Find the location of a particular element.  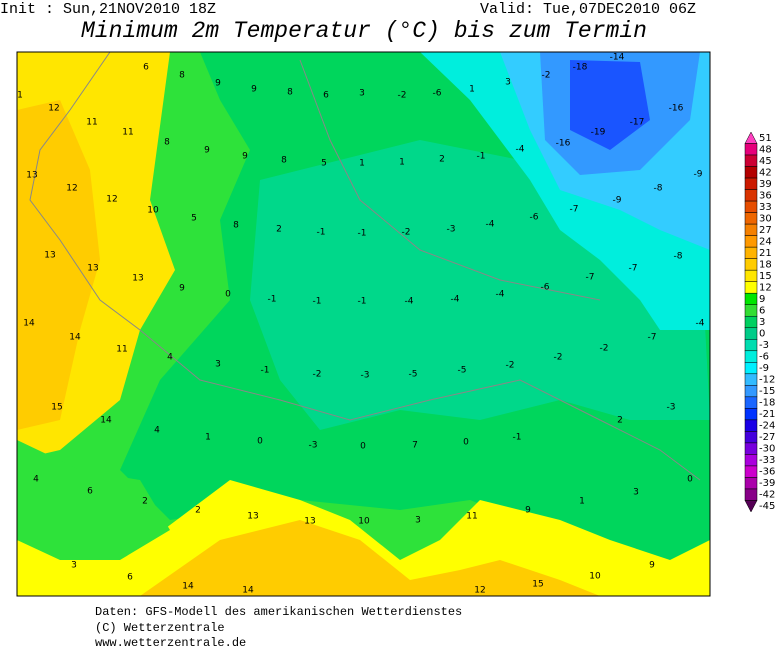

colorbar-label: 15 is located at coordinates (765, 276).